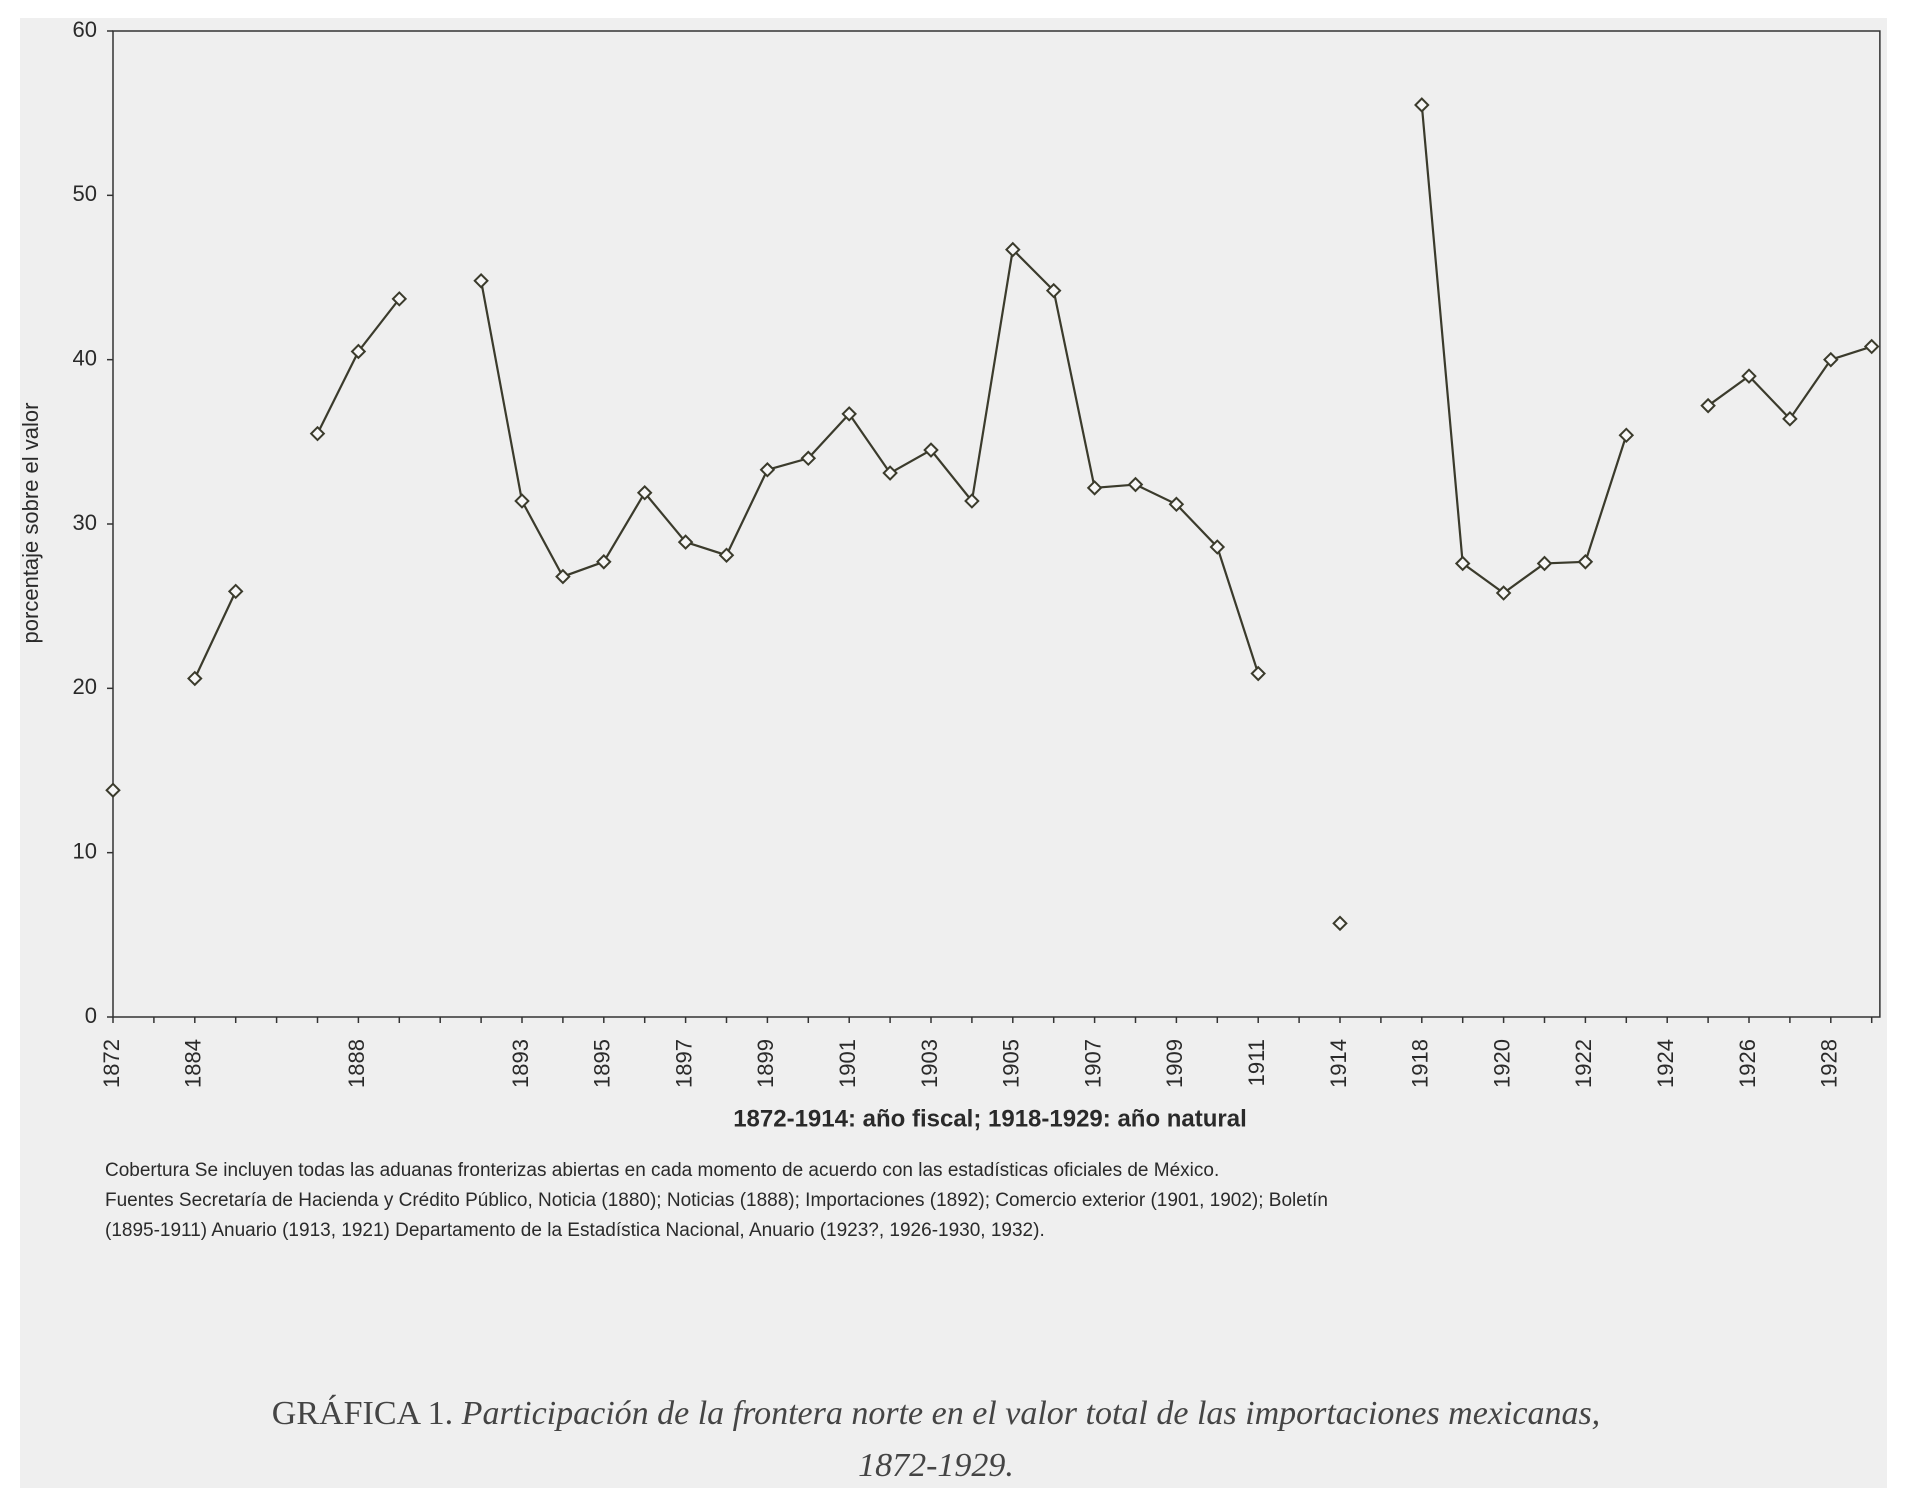 The image size is (1907, 1507). Describe the element at coordinates (765, 1063) in the screenshot. I see `x-tick-label: 1899` at that location.